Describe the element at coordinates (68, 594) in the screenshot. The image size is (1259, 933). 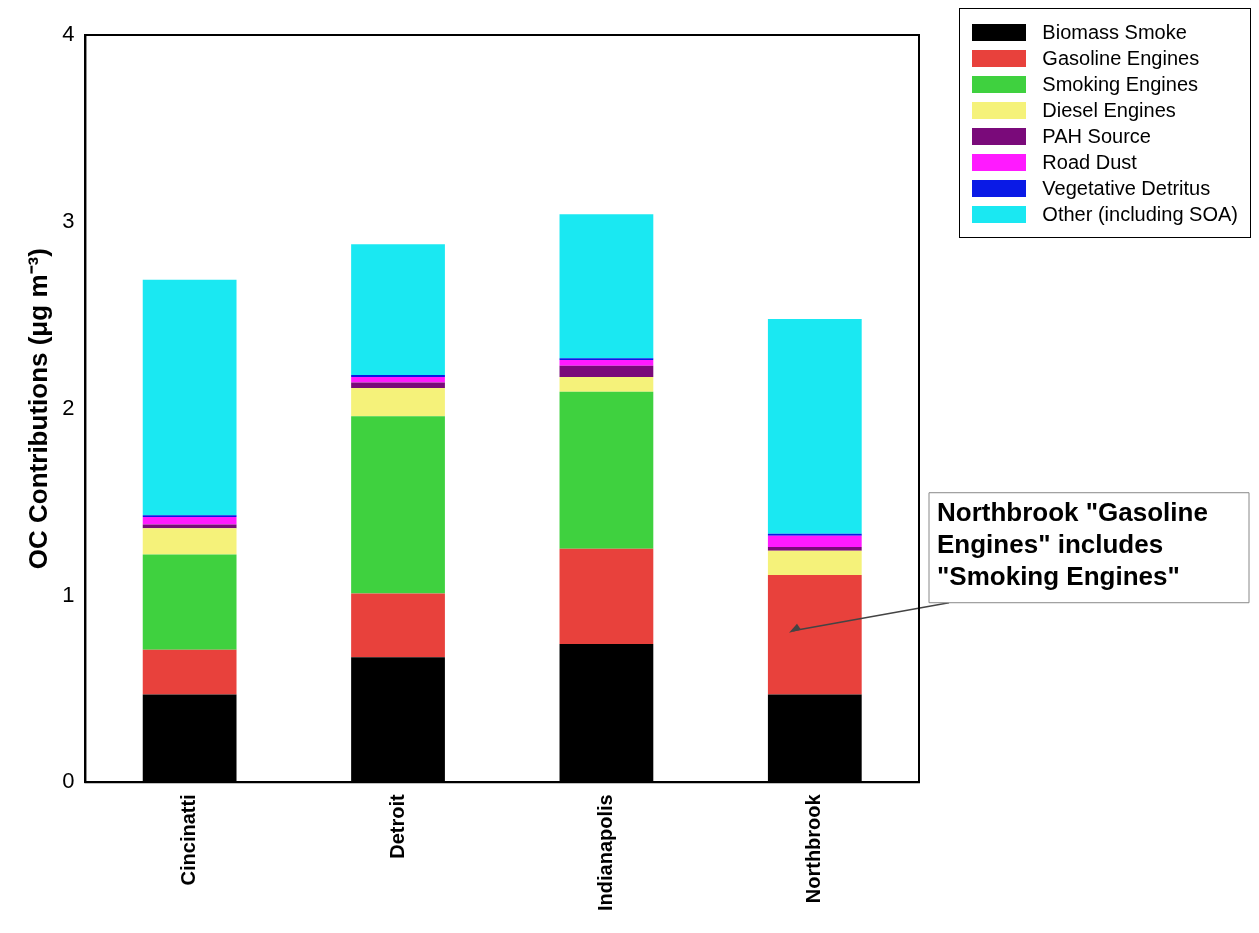
I see `y-tick-label: 1` at that location.